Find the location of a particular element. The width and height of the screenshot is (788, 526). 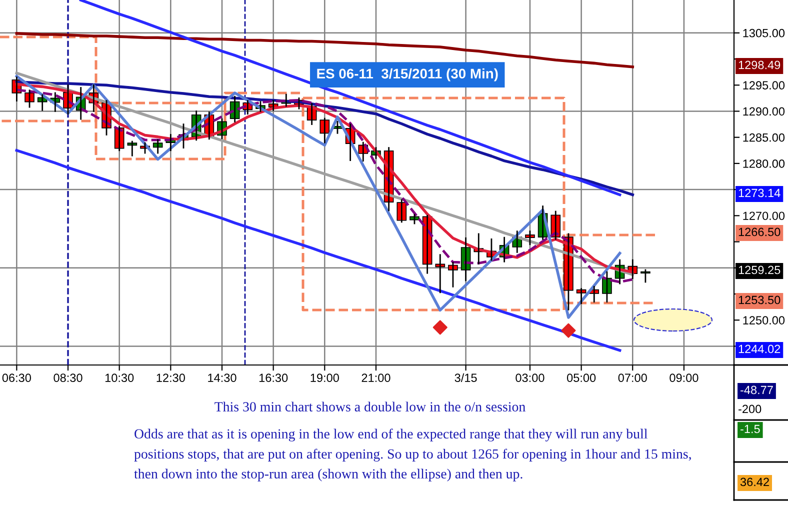

y-tick-label: 1250.00 is located at coordinates (764, 320).